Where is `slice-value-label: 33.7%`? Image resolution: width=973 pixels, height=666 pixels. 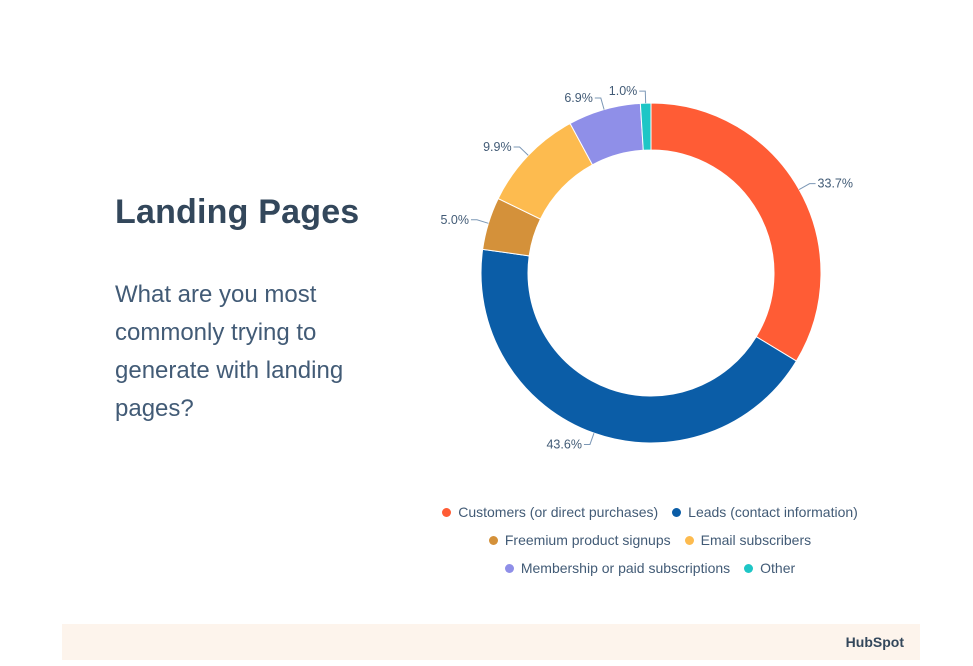
slice-value-label: 33.7% is located at coordinates (835, 184).